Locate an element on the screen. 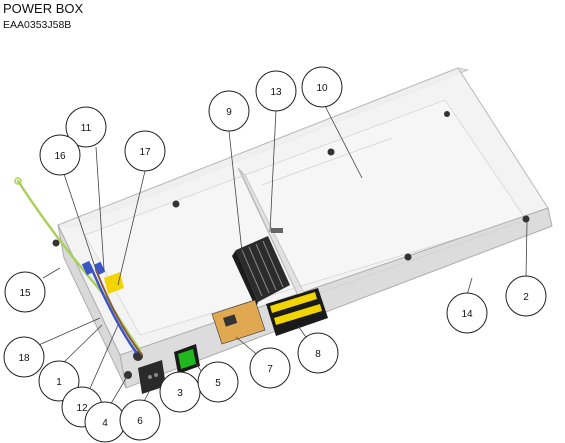 This screenshot has width=565, height=443. callout-17: 17 is located at coordinates (145, 151).